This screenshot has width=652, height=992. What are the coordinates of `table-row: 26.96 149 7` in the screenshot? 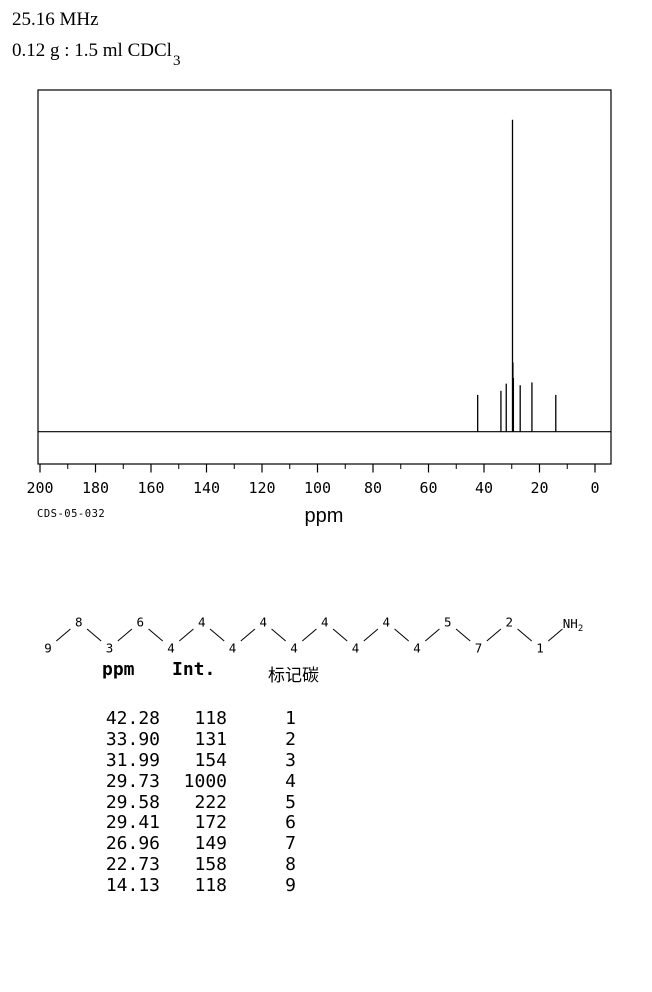 It's located at (326, 844).